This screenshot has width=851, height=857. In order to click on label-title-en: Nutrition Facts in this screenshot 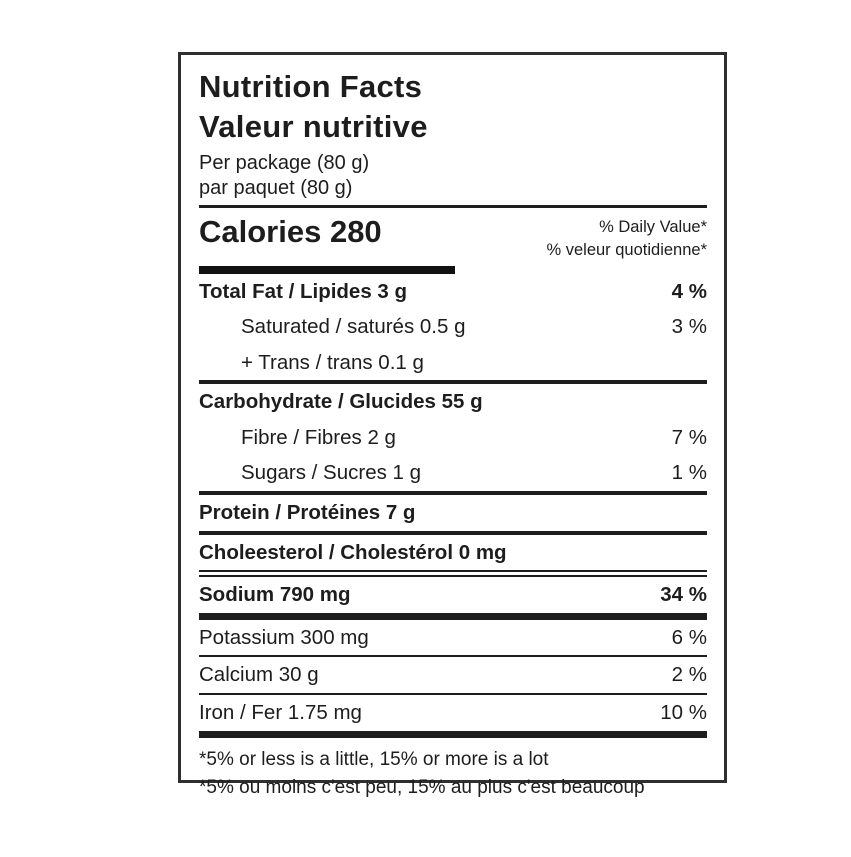, I will do `click(311, 86)`.